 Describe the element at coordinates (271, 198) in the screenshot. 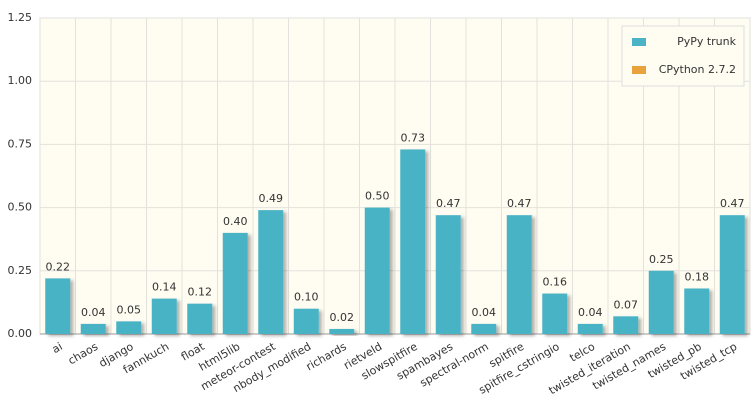

I see `value-label: 0.49` at that location.